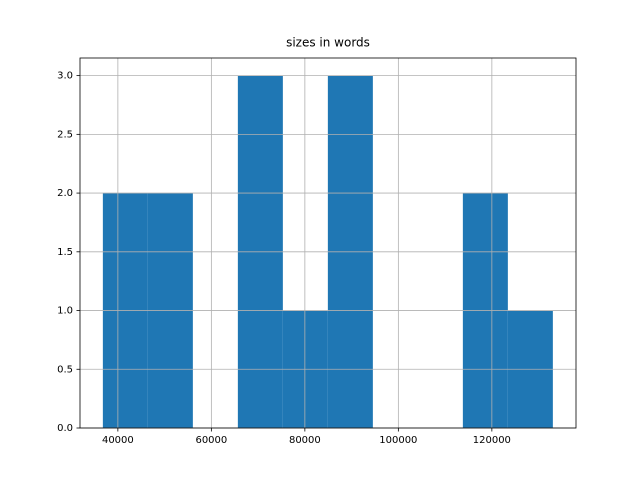 Image resolution: width=640 pixels, height=480 pixels. Describe the element at coordinates (65, 193) in the screenshot. I see `y-tick-label: 2.0` at that location.